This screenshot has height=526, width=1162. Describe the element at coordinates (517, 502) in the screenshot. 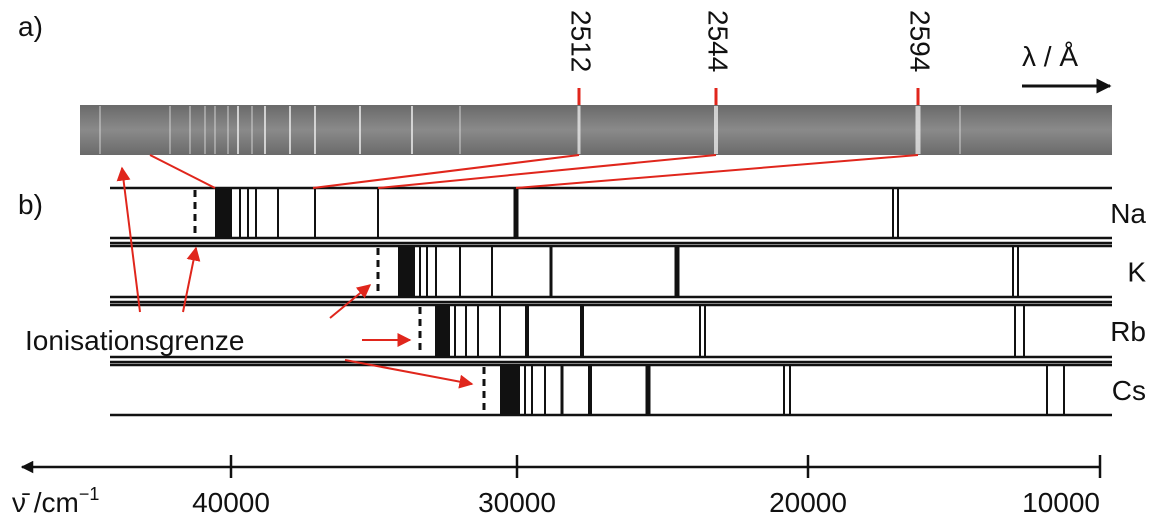

I see `axis-tick-label: 30000` at that location.